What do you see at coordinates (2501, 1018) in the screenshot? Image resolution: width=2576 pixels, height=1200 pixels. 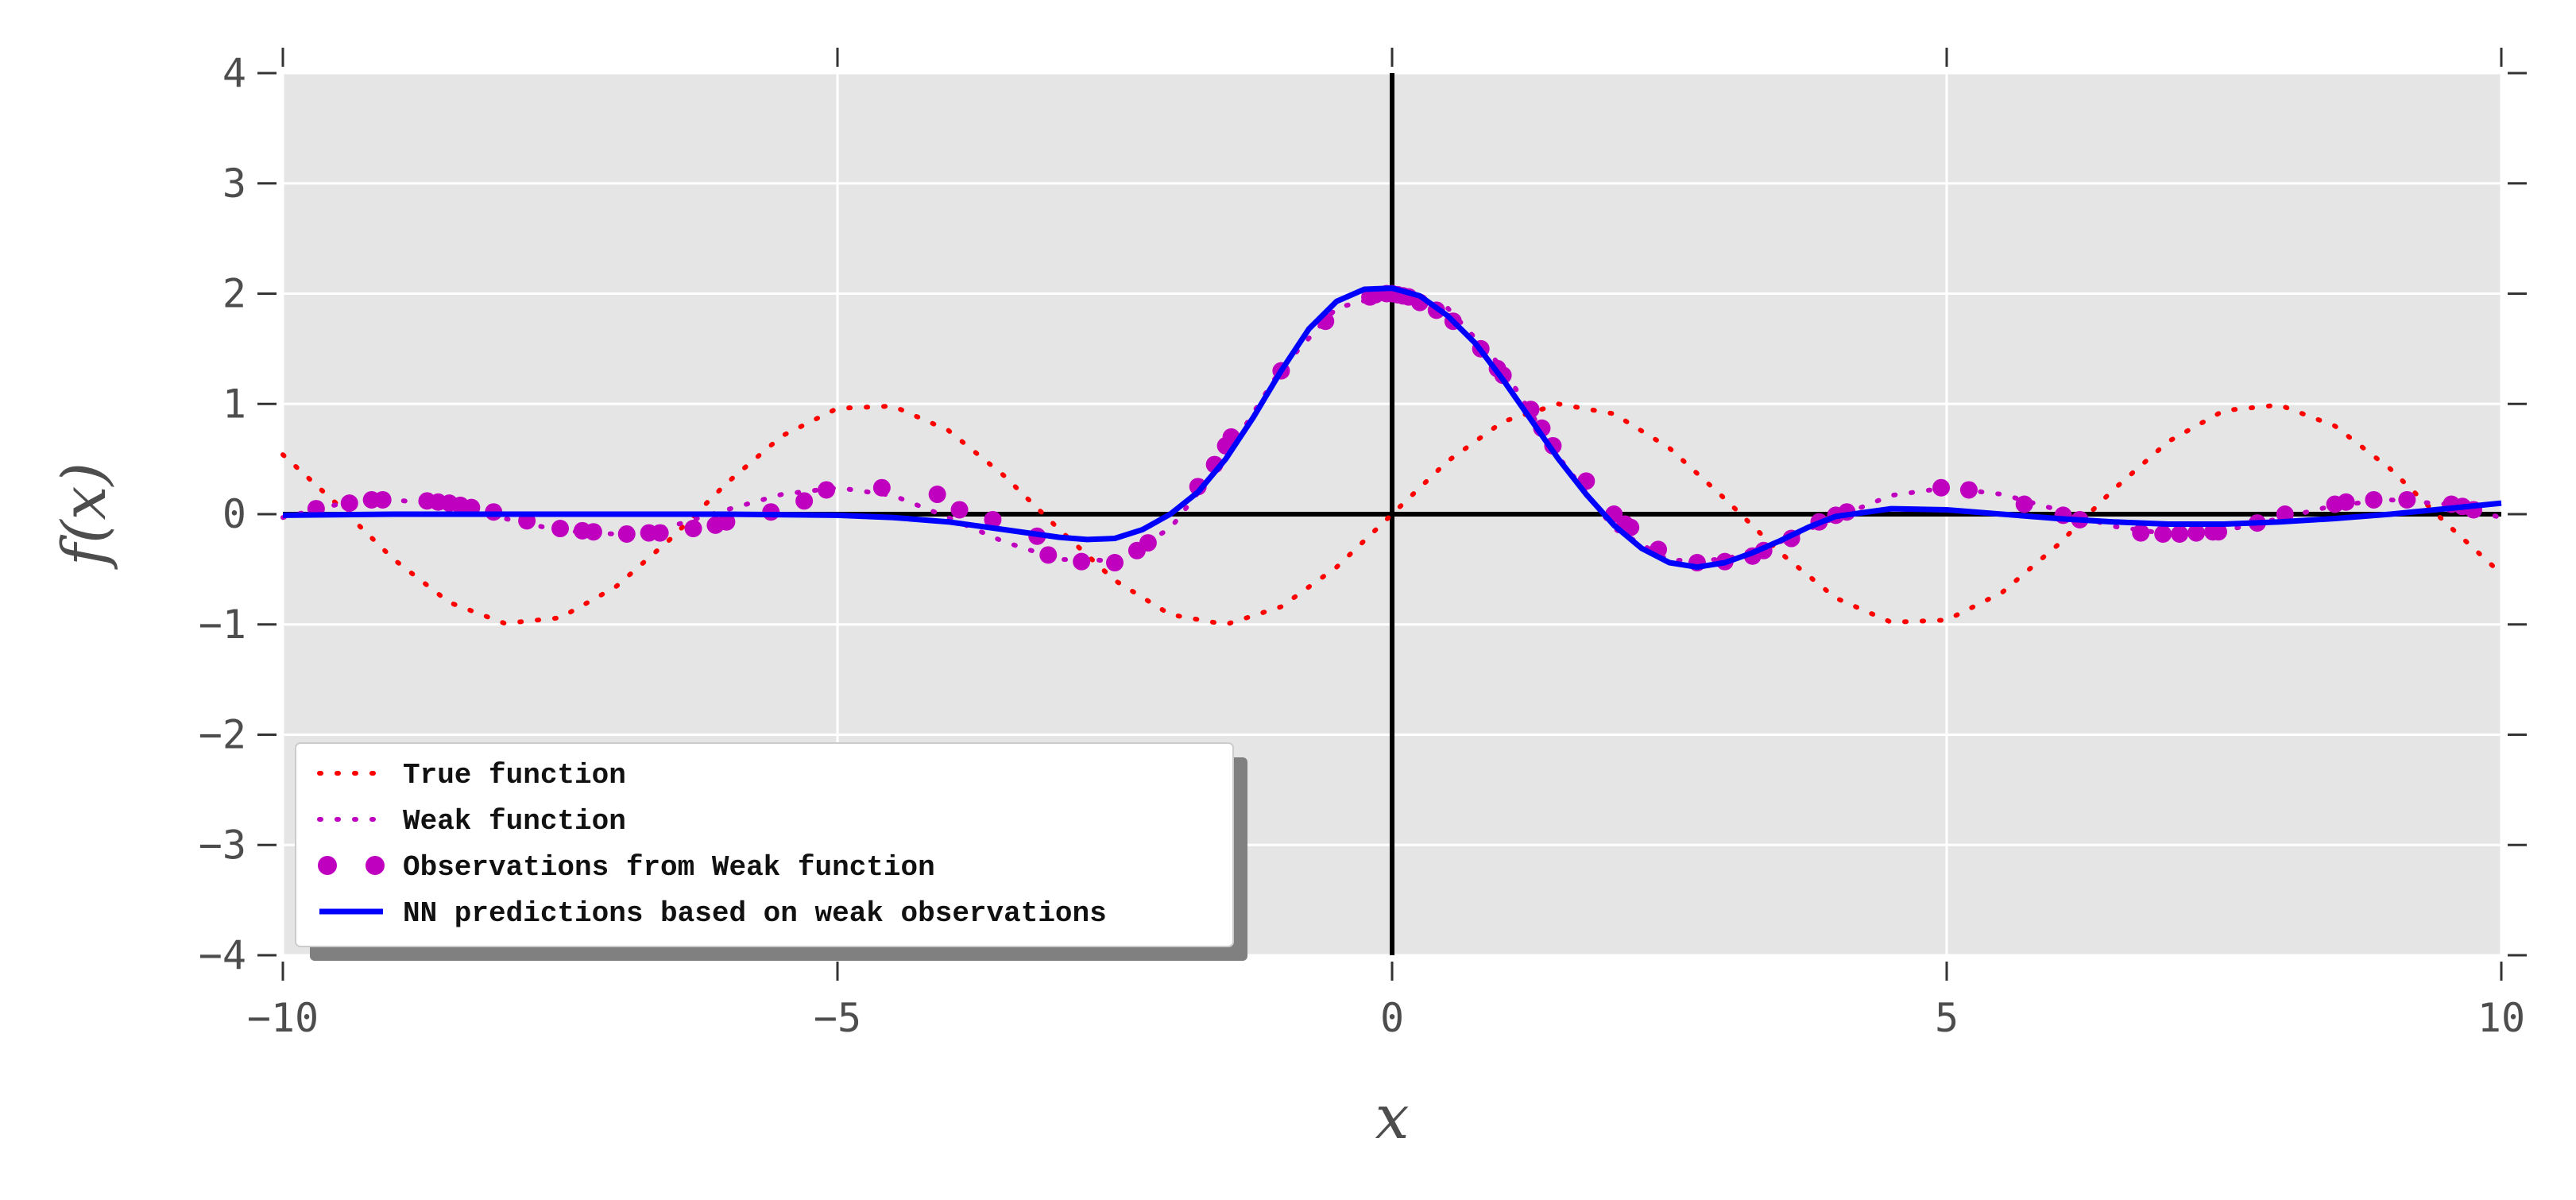 I see `x-tick-label: 10` at bounding box center [2501, 1018].